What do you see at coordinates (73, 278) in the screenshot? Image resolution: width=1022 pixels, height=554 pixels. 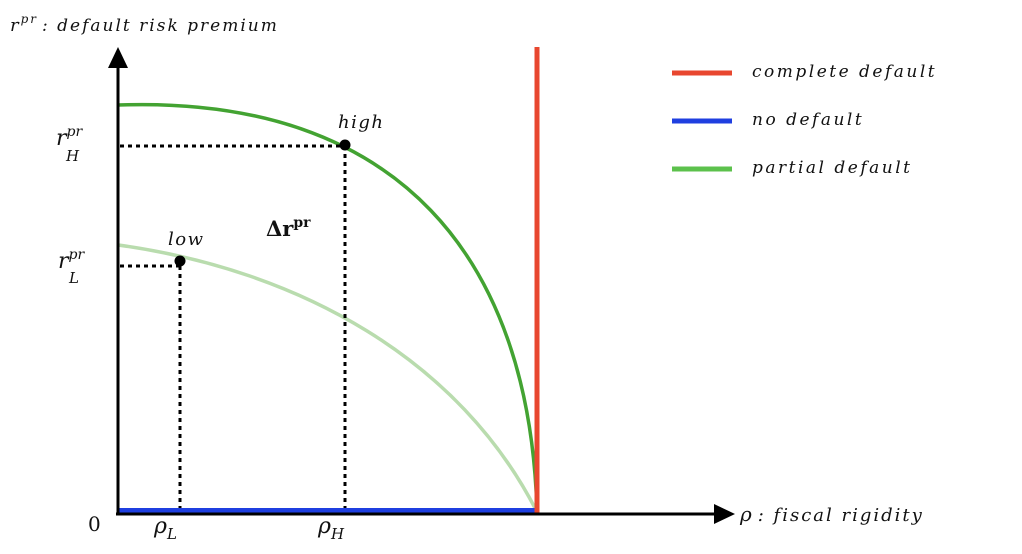 I see `y-tick-rL-sub-text: L` at bounding box center [73, 278].